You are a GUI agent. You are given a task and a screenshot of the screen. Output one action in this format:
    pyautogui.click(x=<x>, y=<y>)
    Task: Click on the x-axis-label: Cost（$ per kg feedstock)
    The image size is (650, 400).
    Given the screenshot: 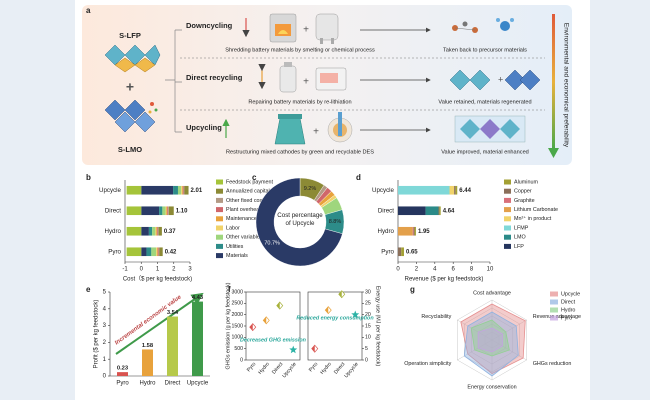 What is the action you would take?
    pyautogui.click(x=157, y=279)
    